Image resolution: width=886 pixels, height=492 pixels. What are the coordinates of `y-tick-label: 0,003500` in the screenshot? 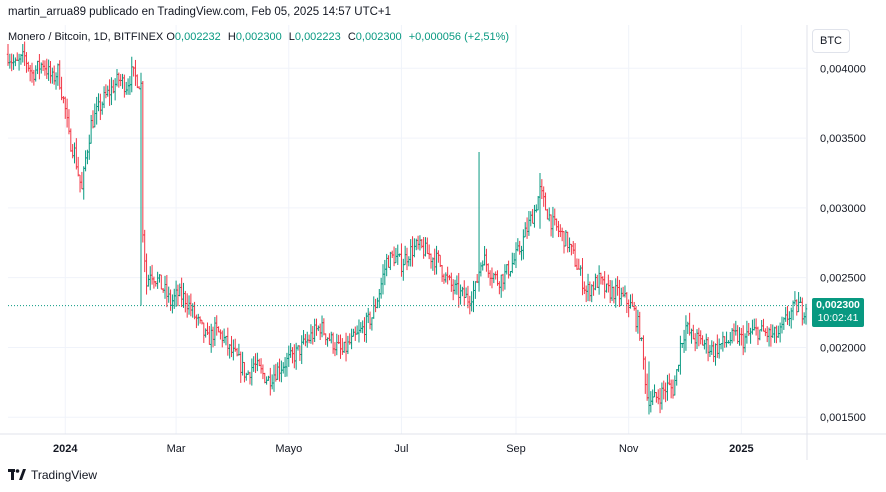 It's located at (843, 139).